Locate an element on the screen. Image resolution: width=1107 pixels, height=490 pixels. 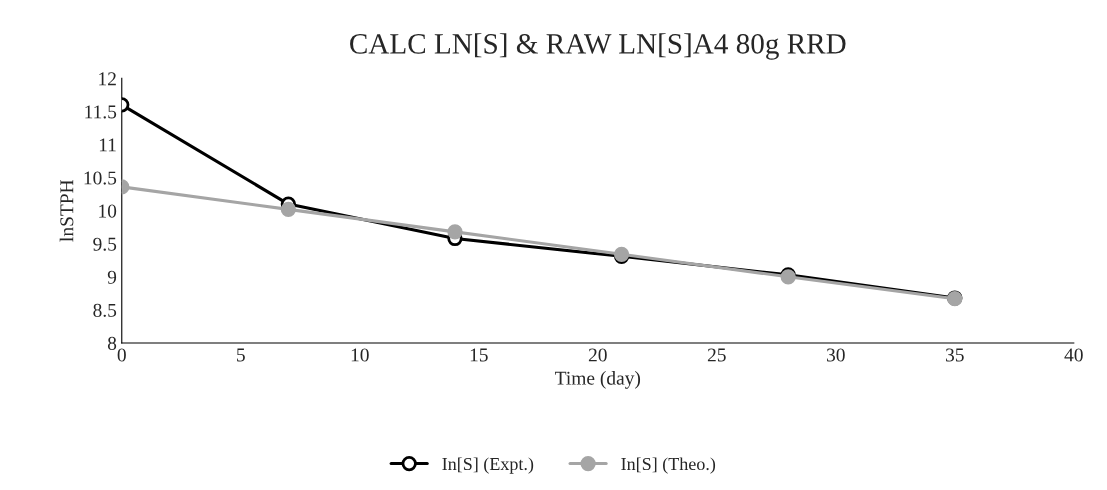
x-tick-label: 0 is located at coordinates (121, 355).